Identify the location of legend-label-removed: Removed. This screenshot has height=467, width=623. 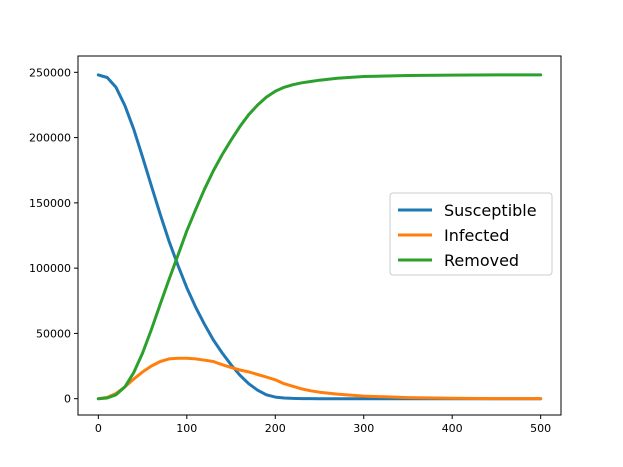
(481, 260).